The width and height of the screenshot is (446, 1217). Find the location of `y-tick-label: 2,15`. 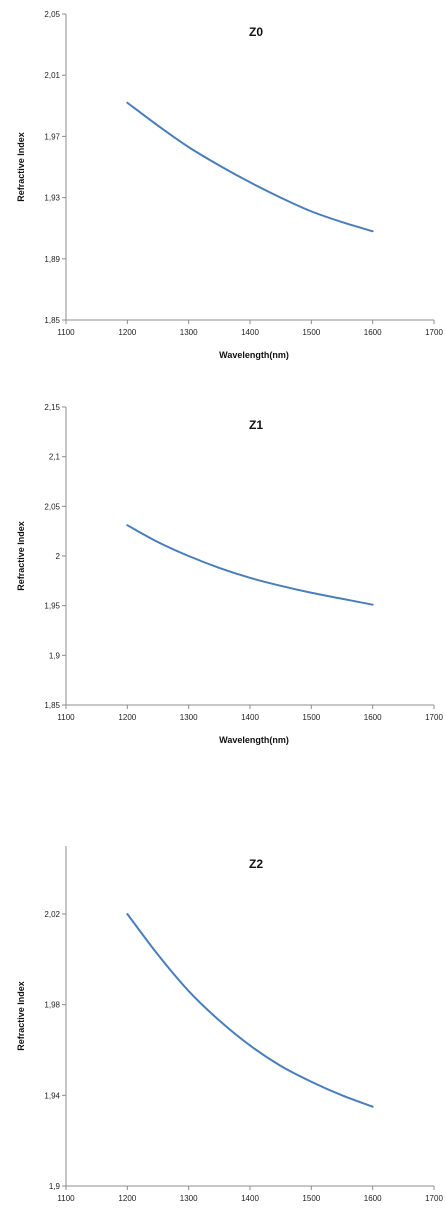

y-tick-label: 2,15 is located at coordinates (52, 407).